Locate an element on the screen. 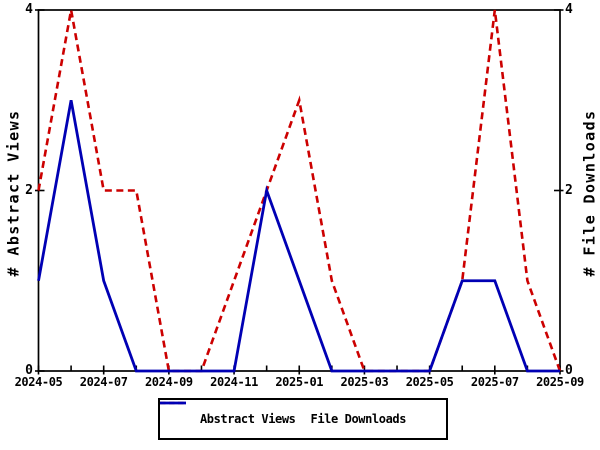 This screenshot has height=450, width=600. y-tick-label-left: 0 is located at coordinates (29, 371).